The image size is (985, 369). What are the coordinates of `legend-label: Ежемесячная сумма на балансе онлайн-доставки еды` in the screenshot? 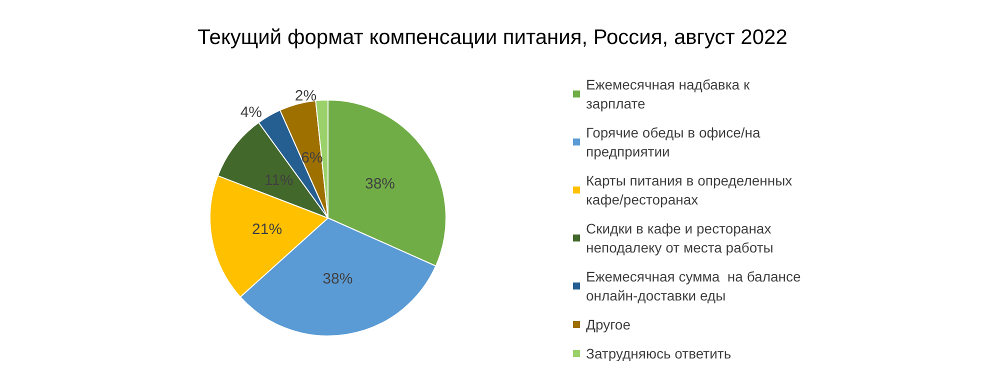 It's located at (695, 286).